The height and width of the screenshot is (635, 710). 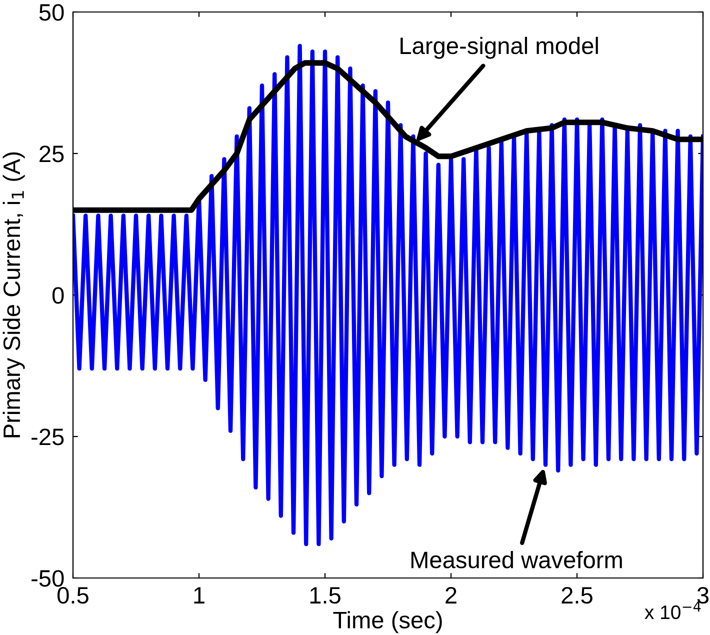 I want to click on x-axis-title: Time (sec), so click(x=387, y=622).